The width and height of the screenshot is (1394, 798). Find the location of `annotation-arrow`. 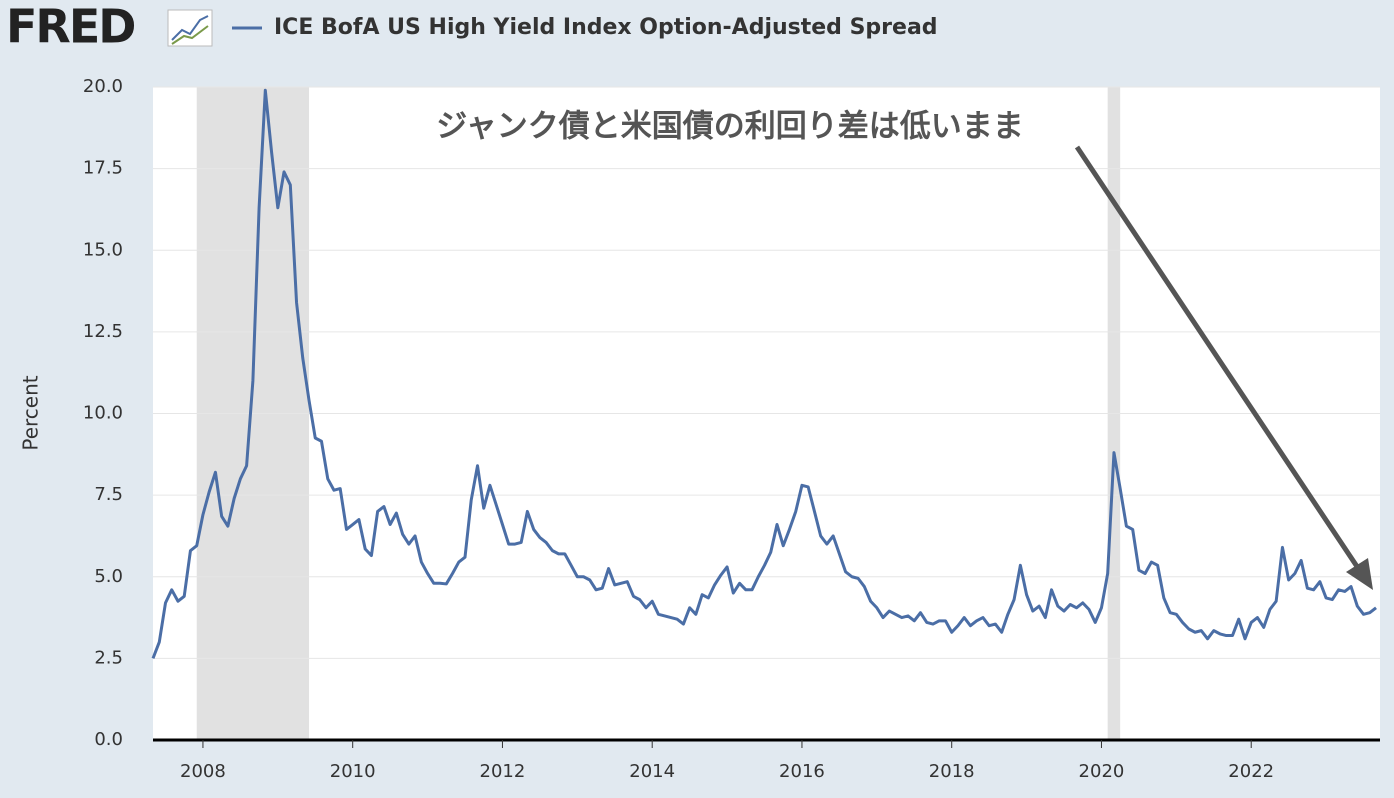

annotation-arrow is located at coordinates (1223, 367).